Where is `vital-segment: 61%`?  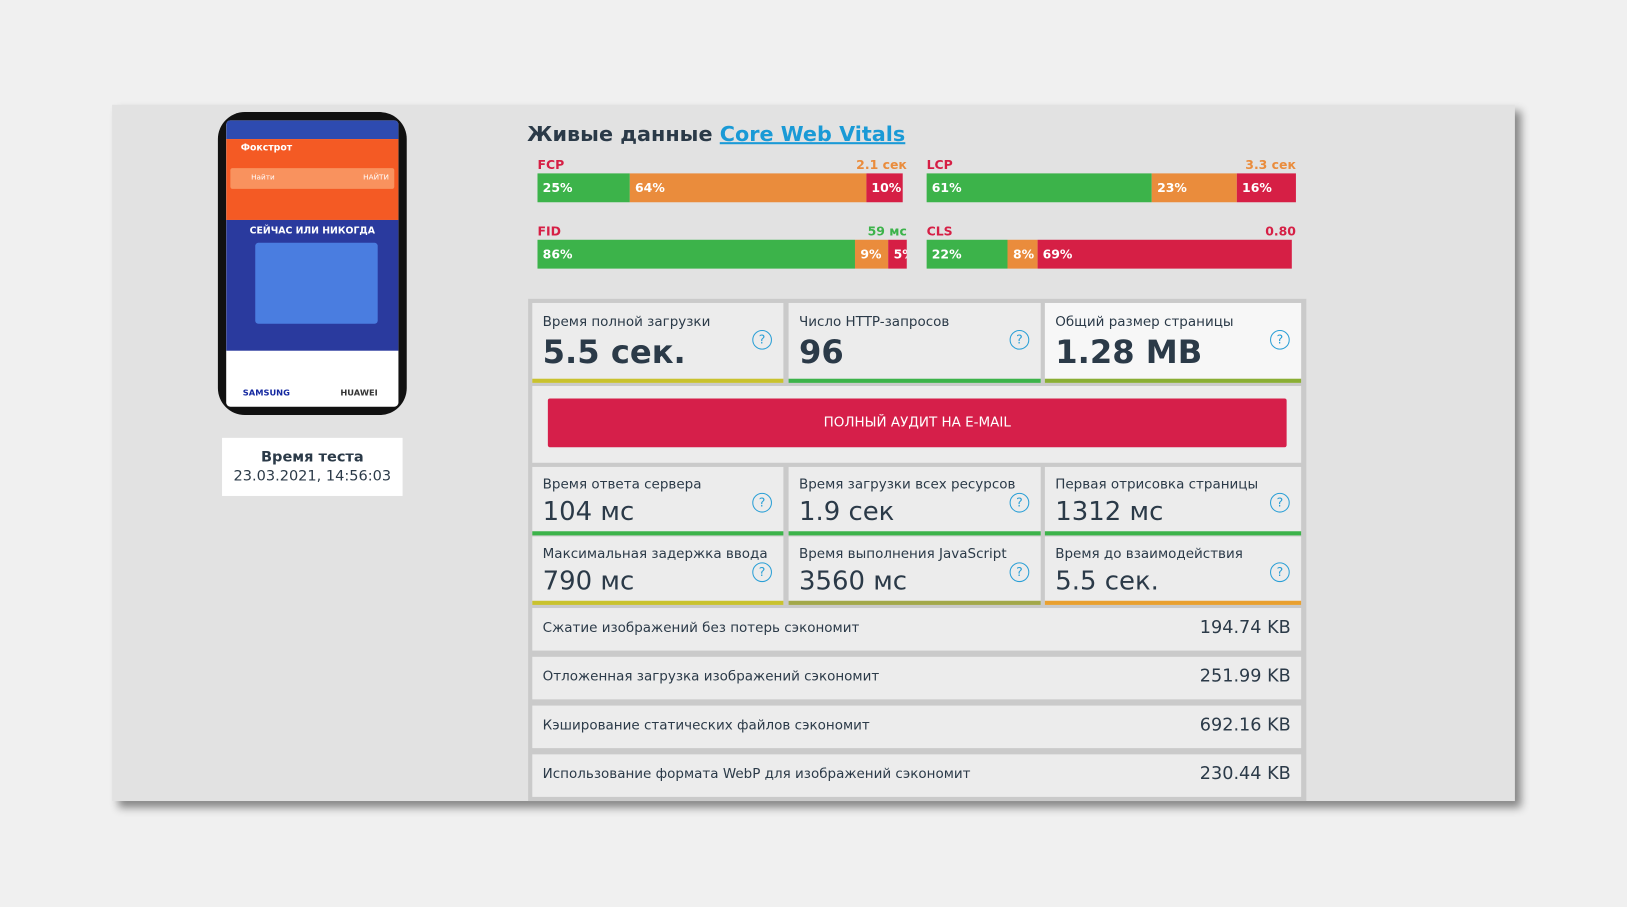
vital-segment: 61% is located at coordinates (1039, 188).